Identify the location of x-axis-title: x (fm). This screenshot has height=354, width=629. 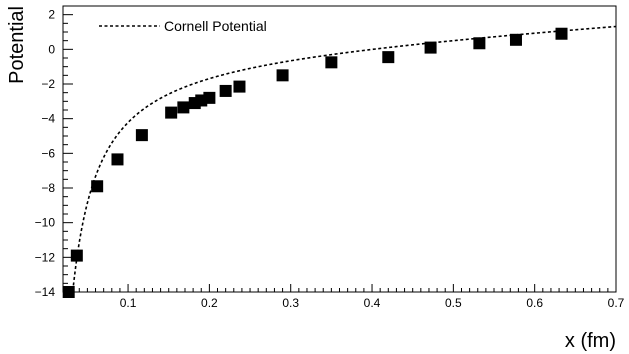
(590, 341).